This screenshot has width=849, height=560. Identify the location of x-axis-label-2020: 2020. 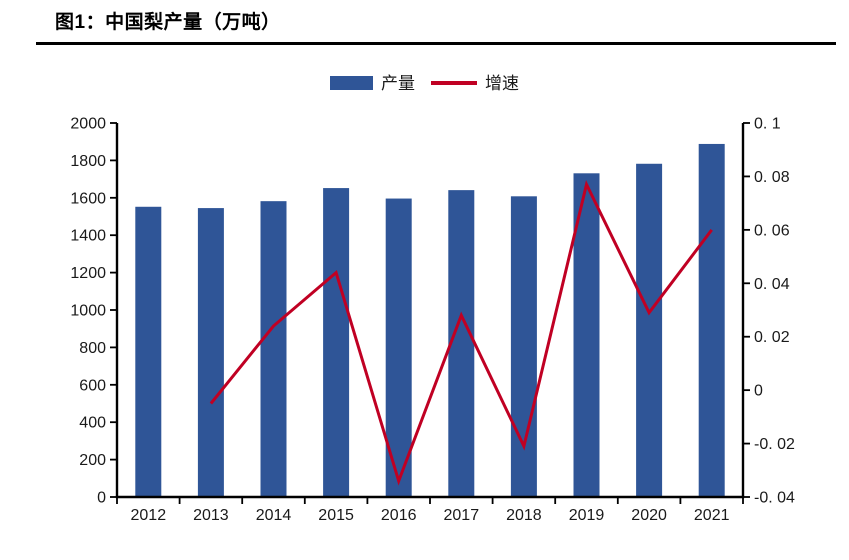
(649, 515).